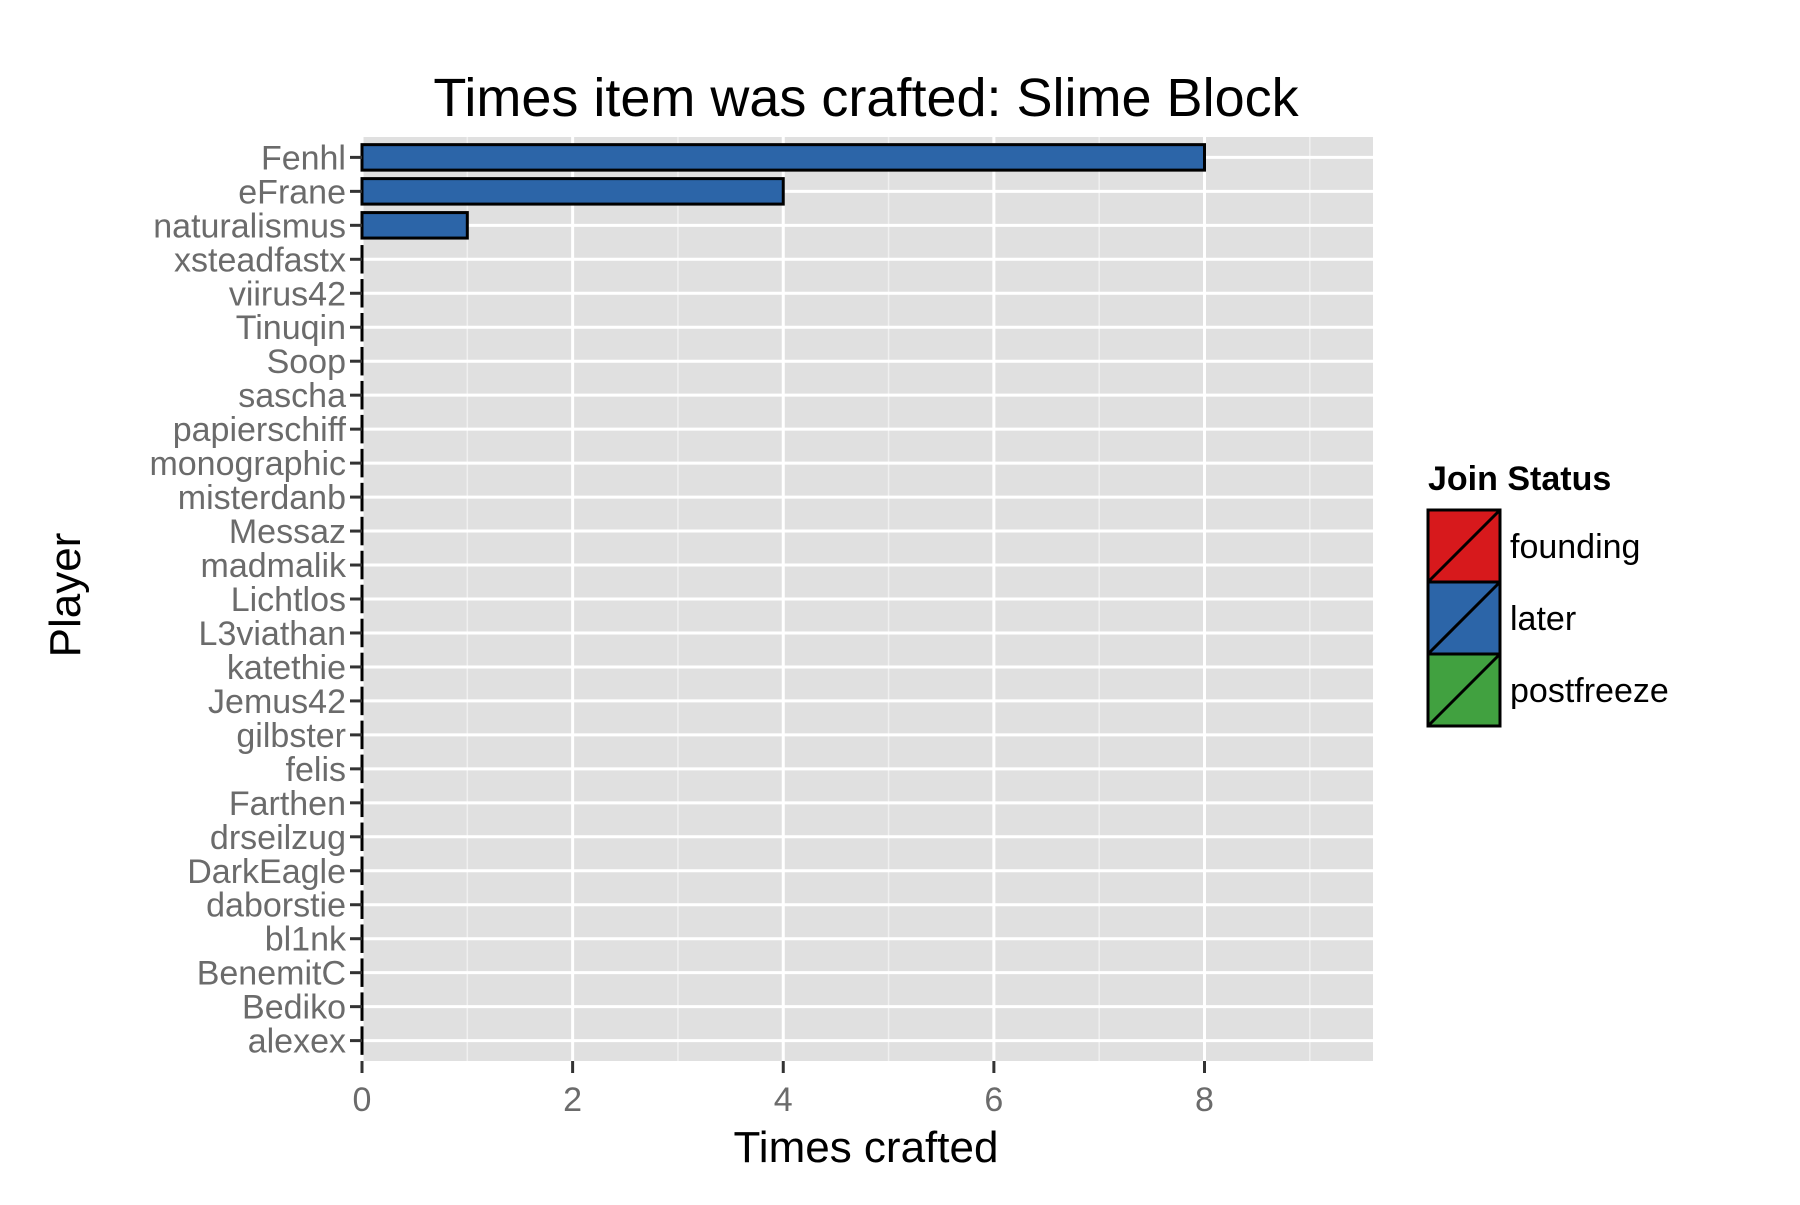  I want to click on y-tick-label: drseilzug, so click(278, 838).